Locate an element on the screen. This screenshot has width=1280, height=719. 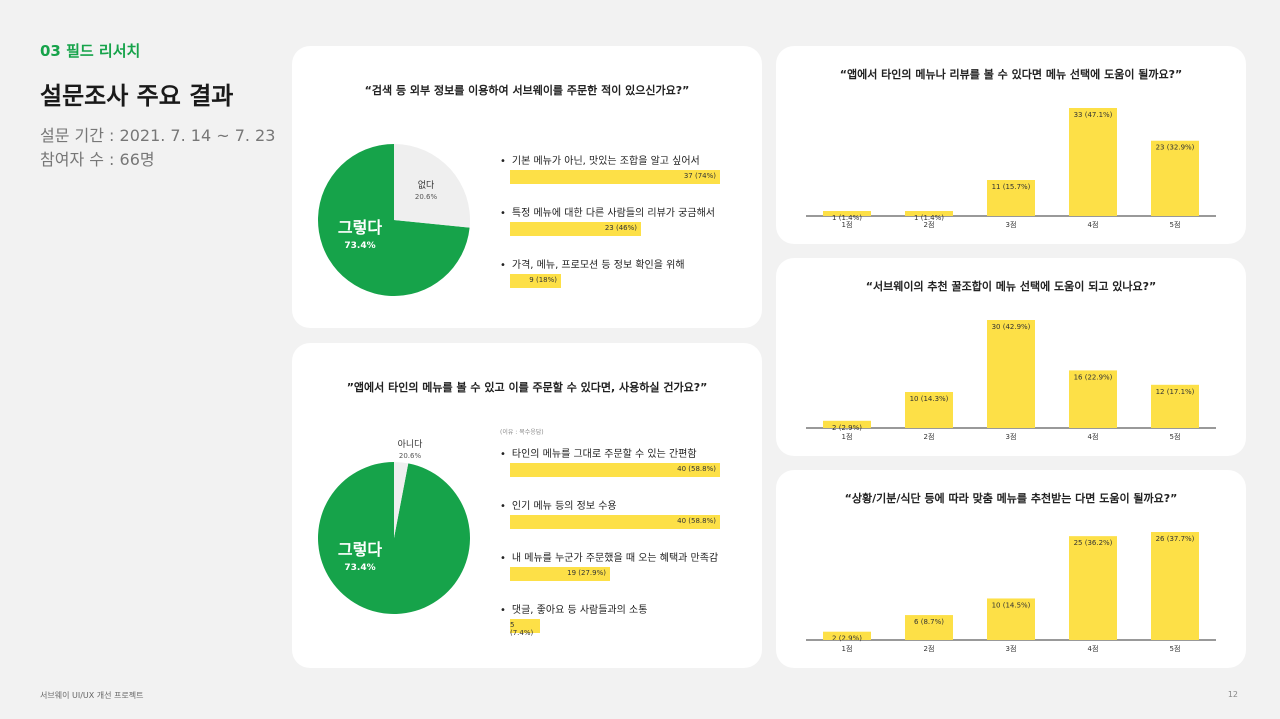
reason-item: 댓글, 좋아요 등 사람들과의 소통 5 (7.4%) is located at coordinates (574, 619).